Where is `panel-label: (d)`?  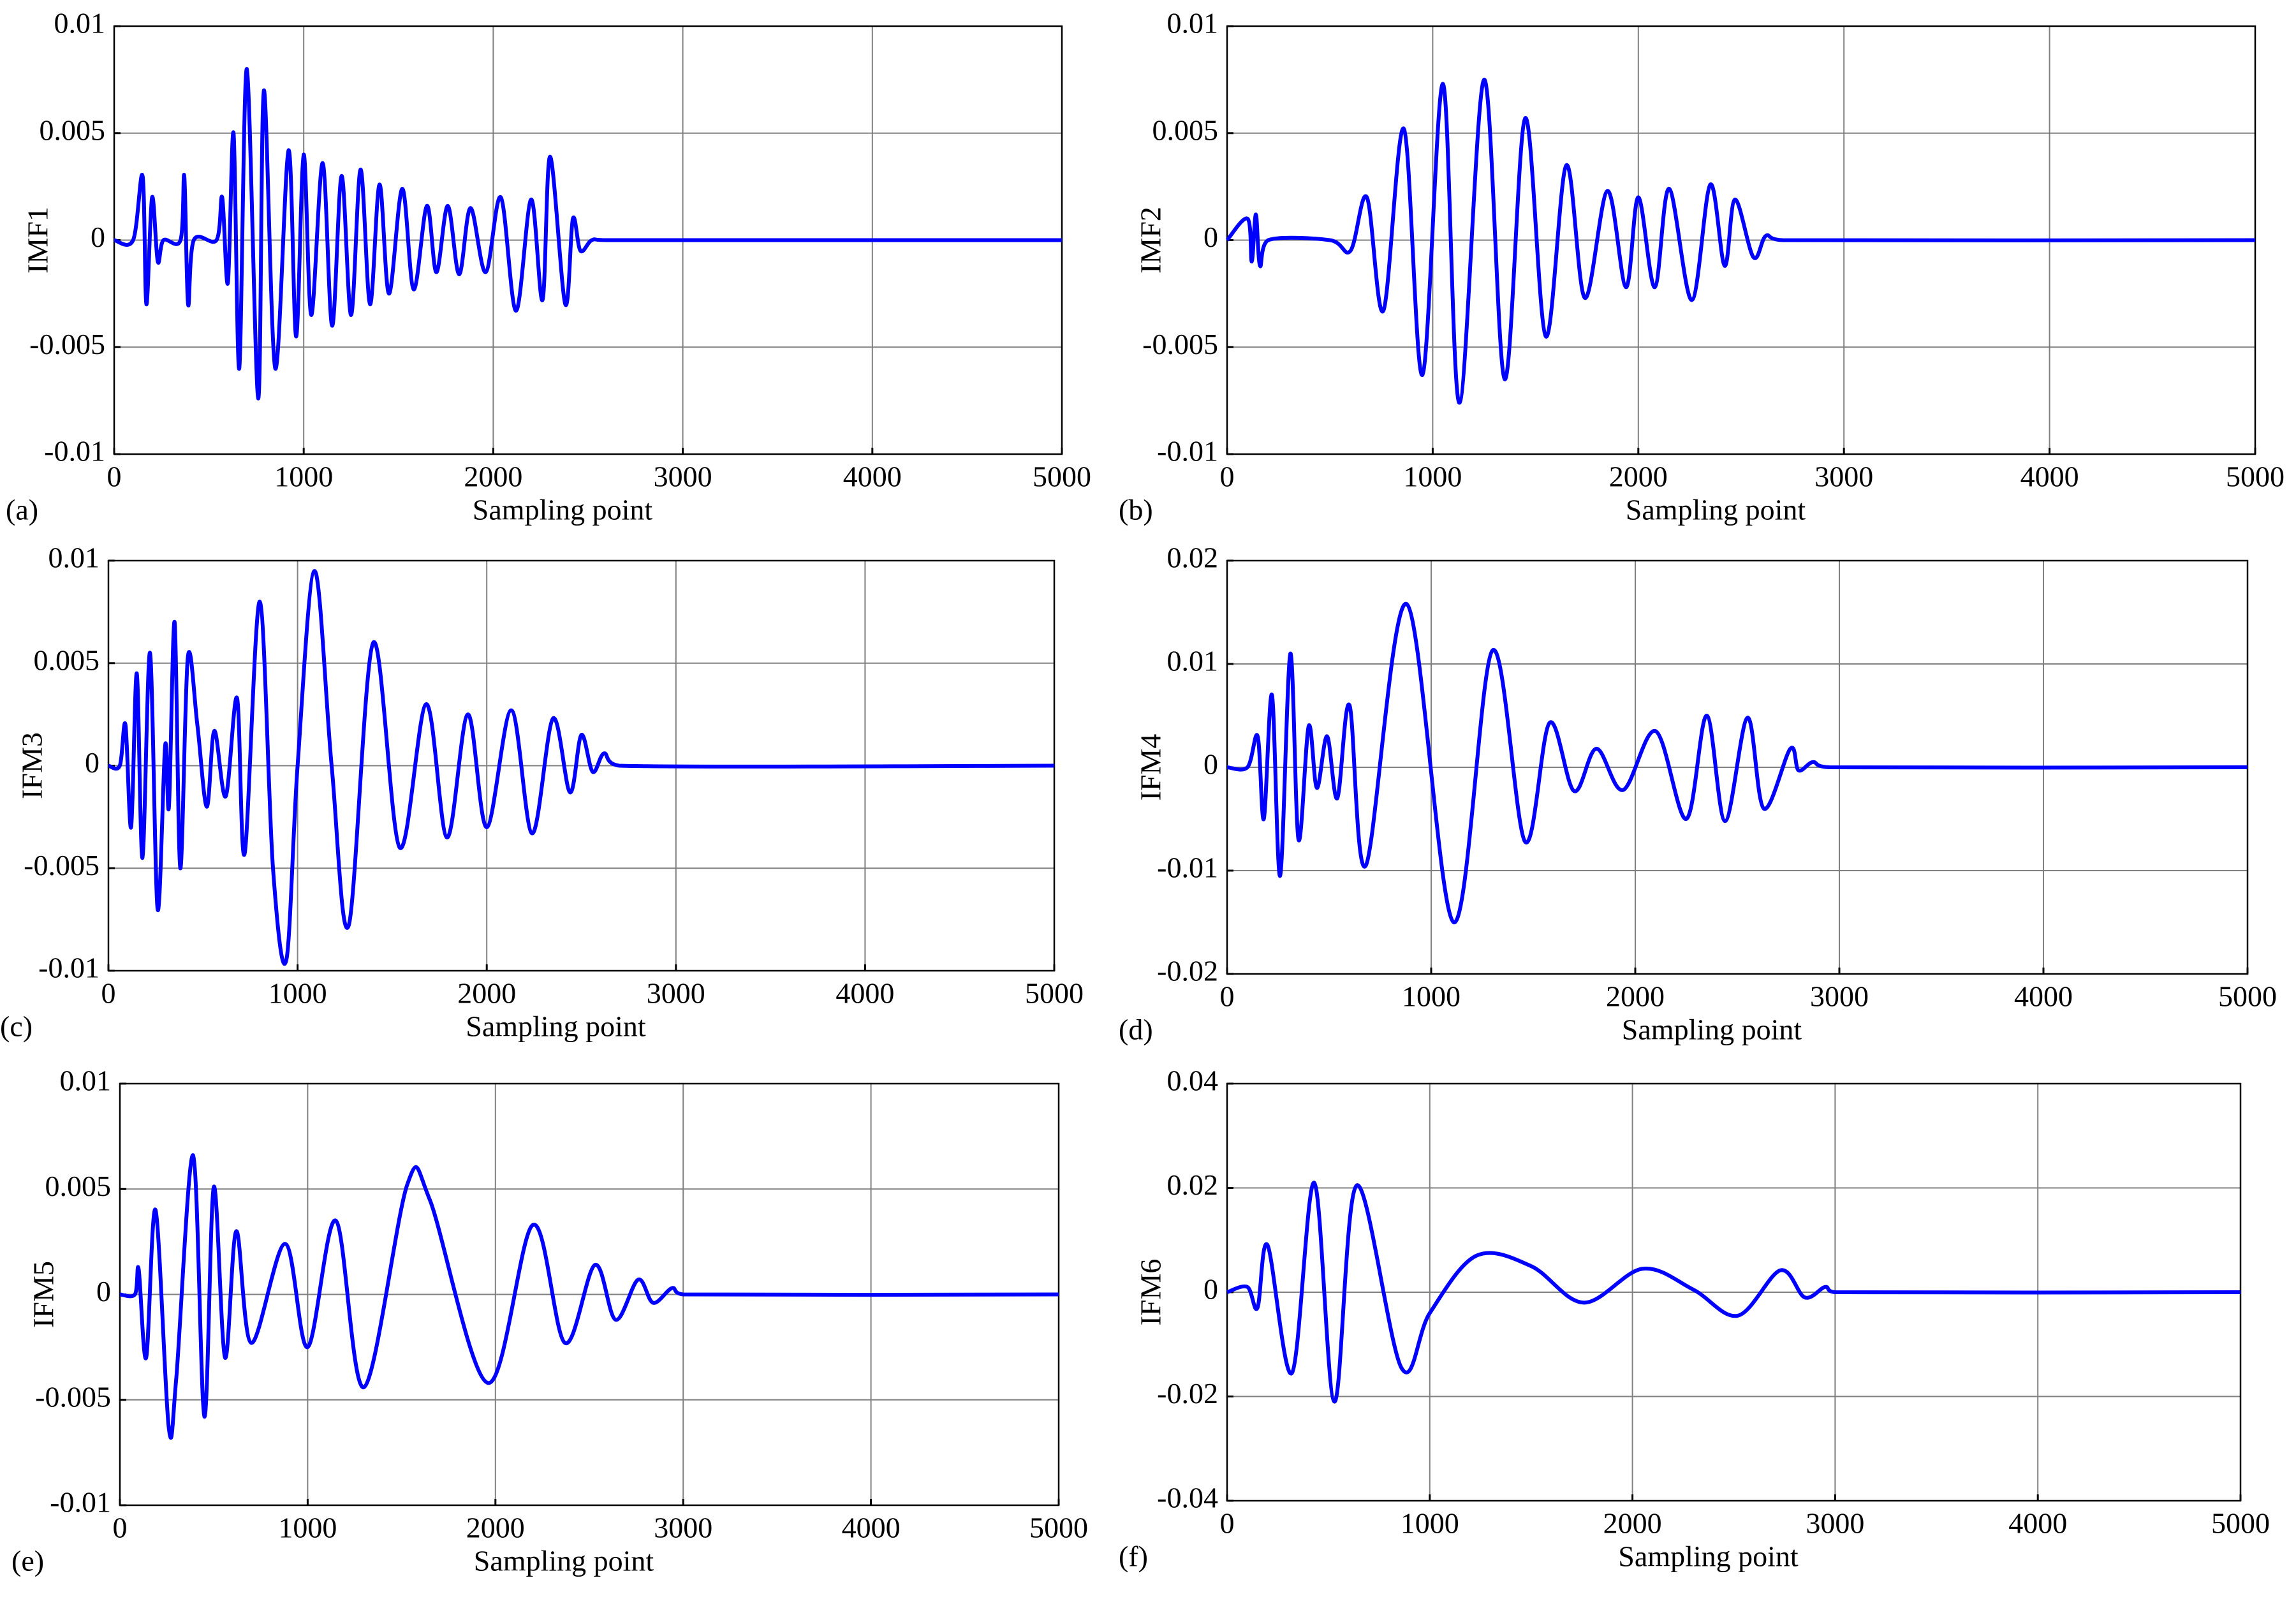 panel-label: (d) is located at coordinates (1136, 1029).